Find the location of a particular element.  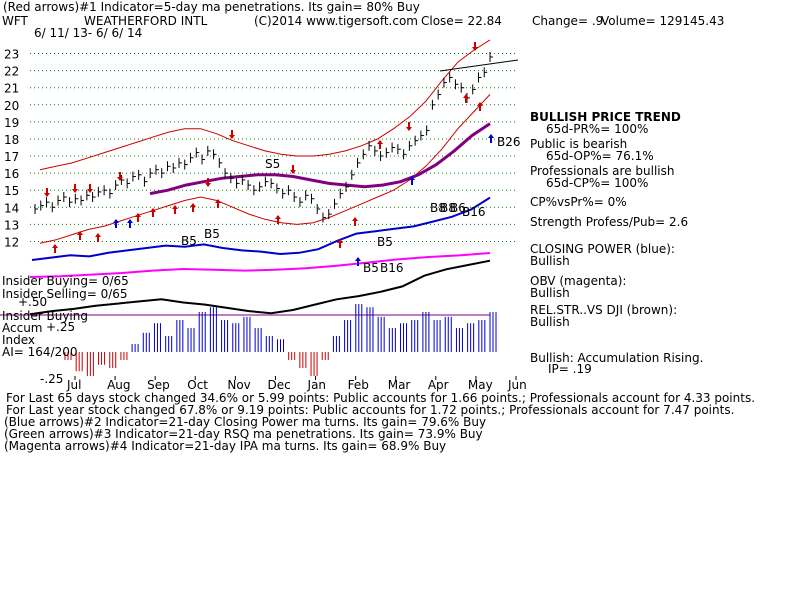

y-tick-label: 20 is located at coordinates (11, 106).